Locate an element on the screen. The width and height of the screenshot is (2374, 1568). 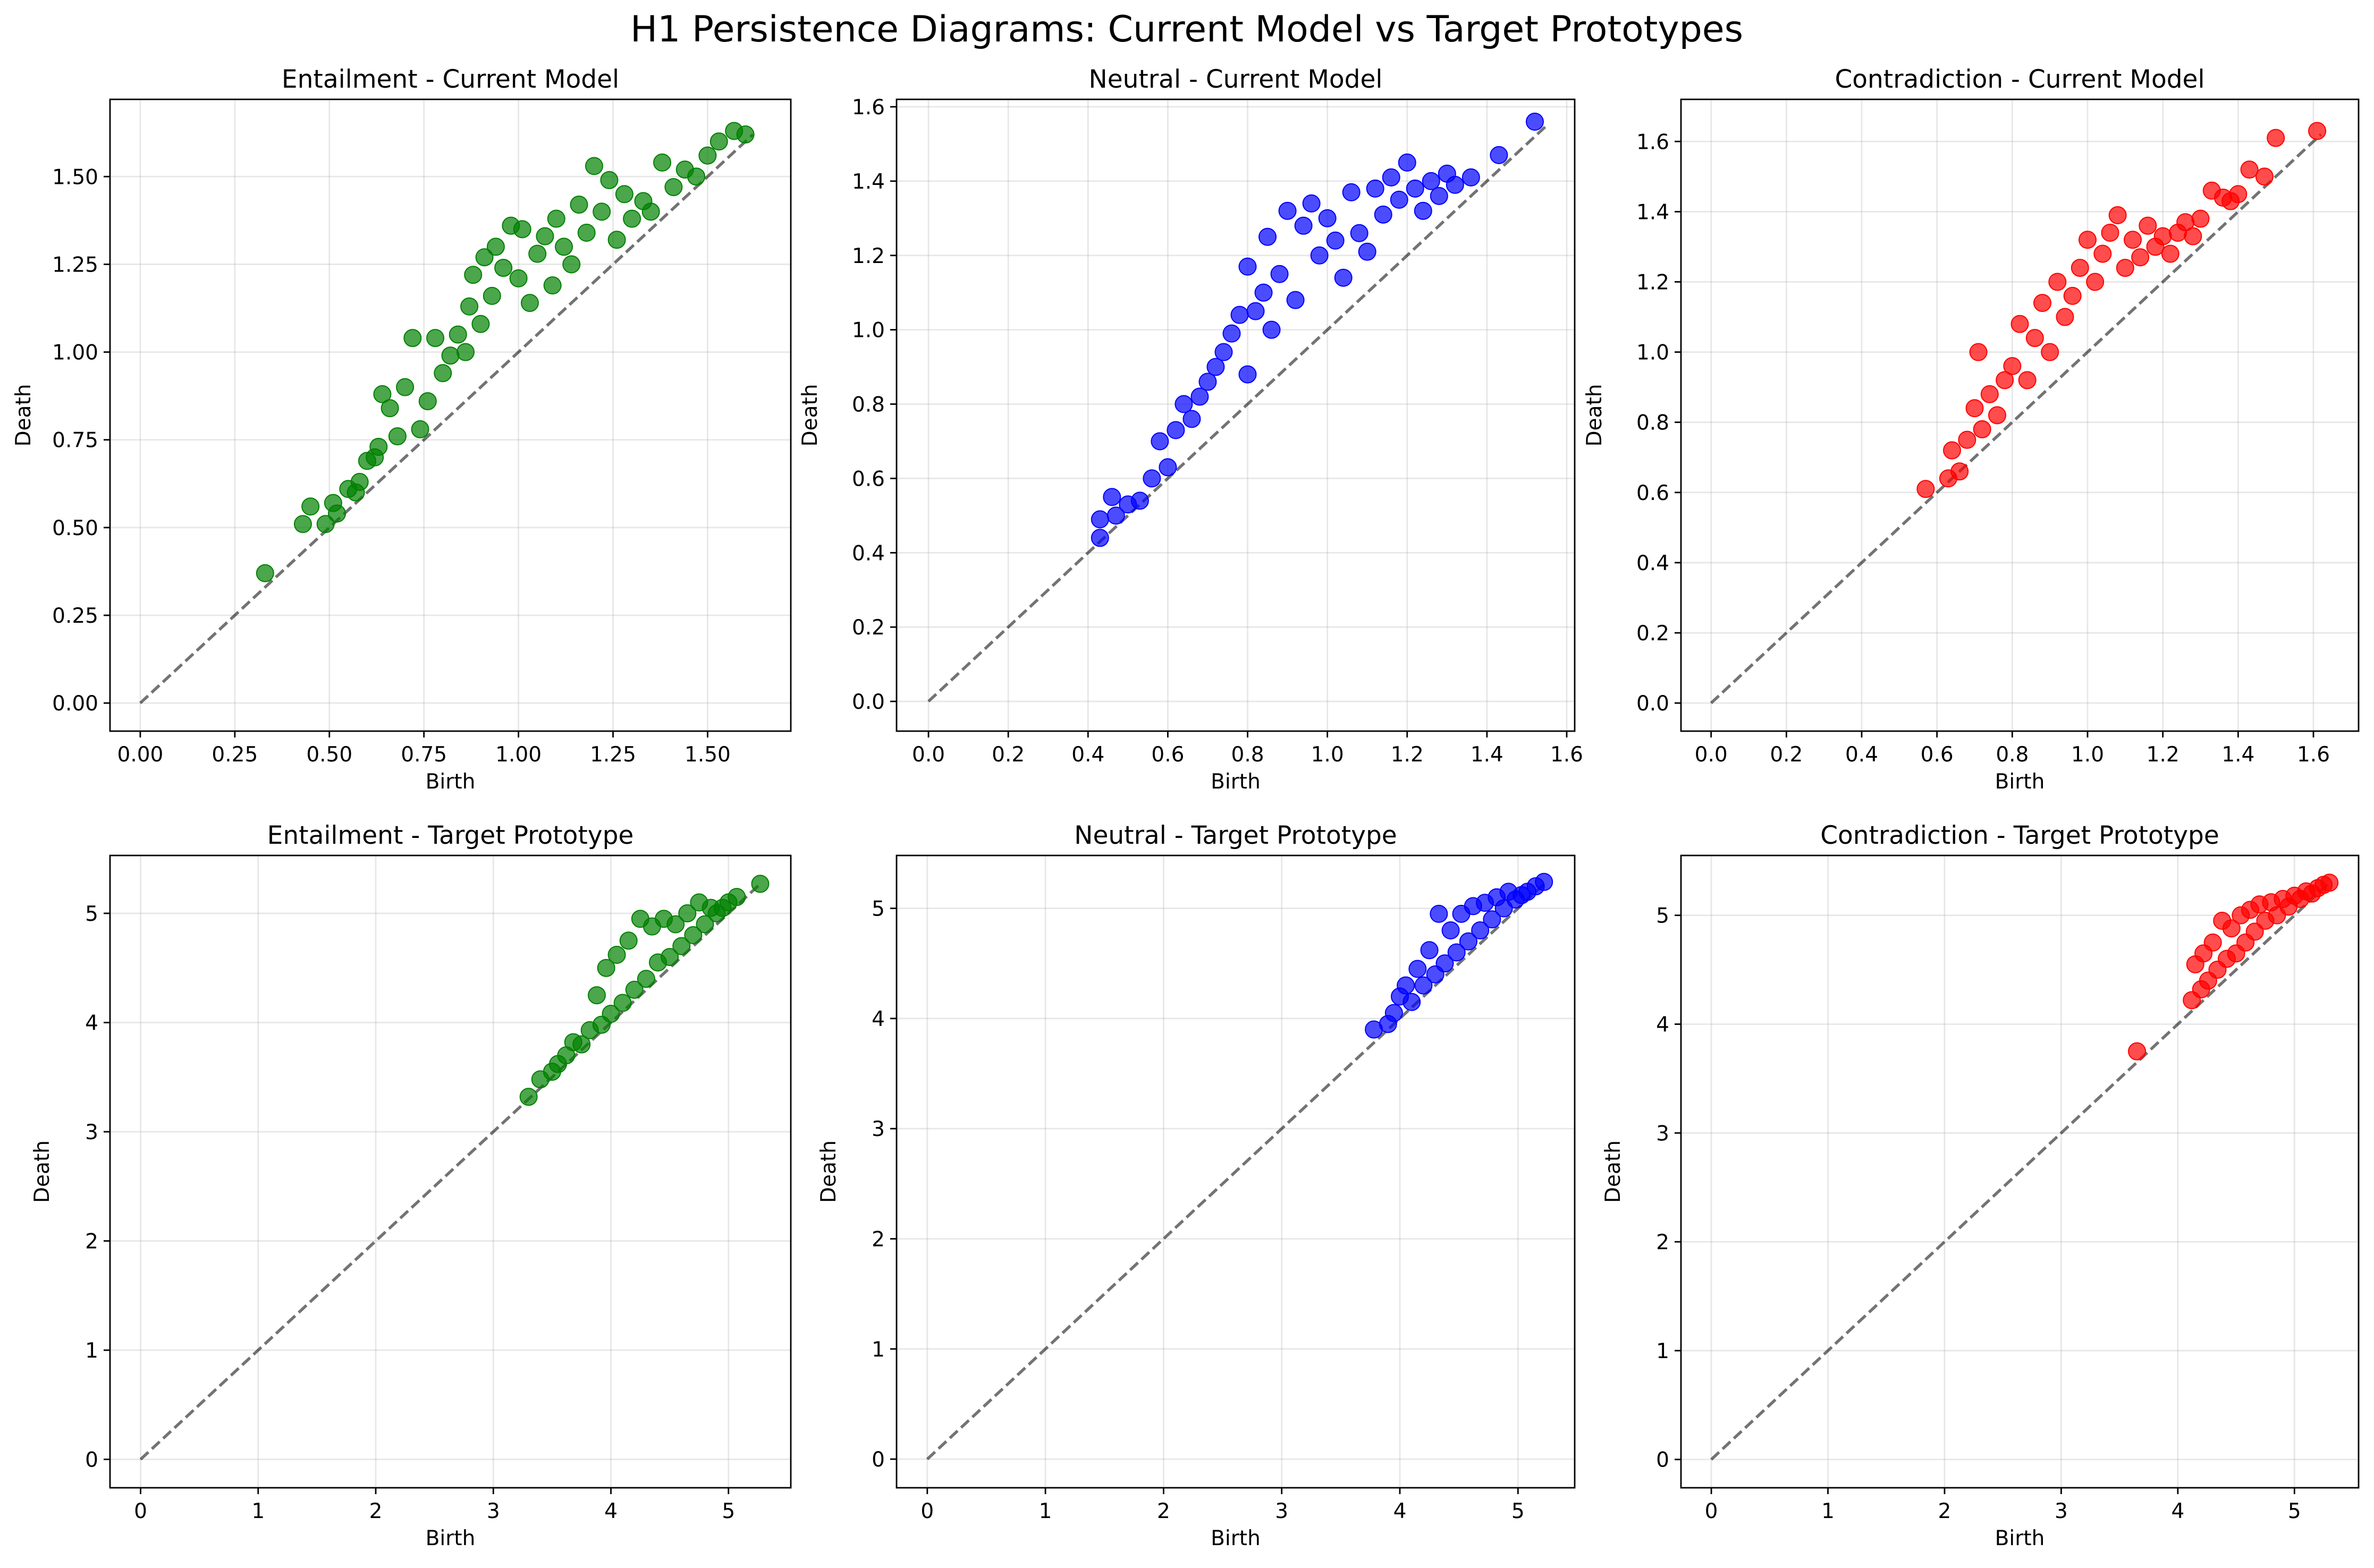
x-tick-label: 0 is located at coordinates (1711, 1511).